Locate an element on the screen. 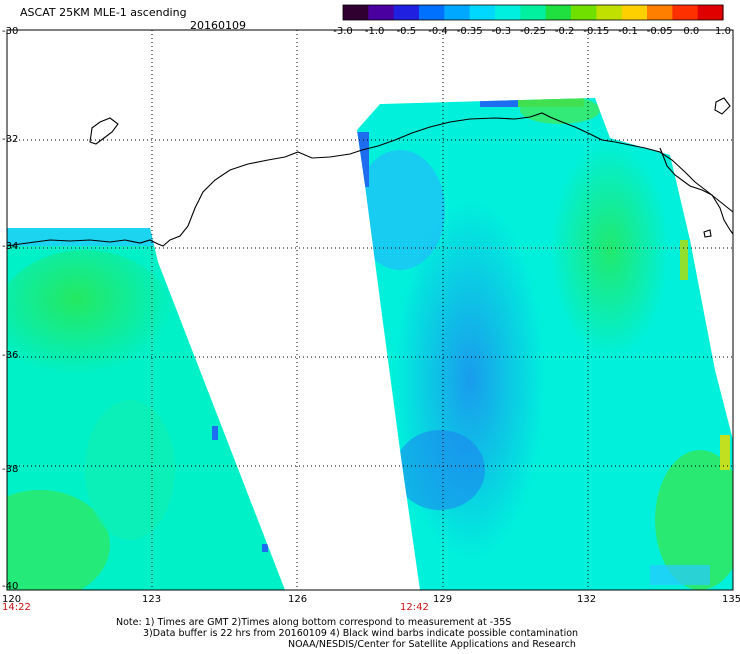 The height and width of the screenshot is (654, 740). lat-label: -30 is located at coordinates (10, 31).